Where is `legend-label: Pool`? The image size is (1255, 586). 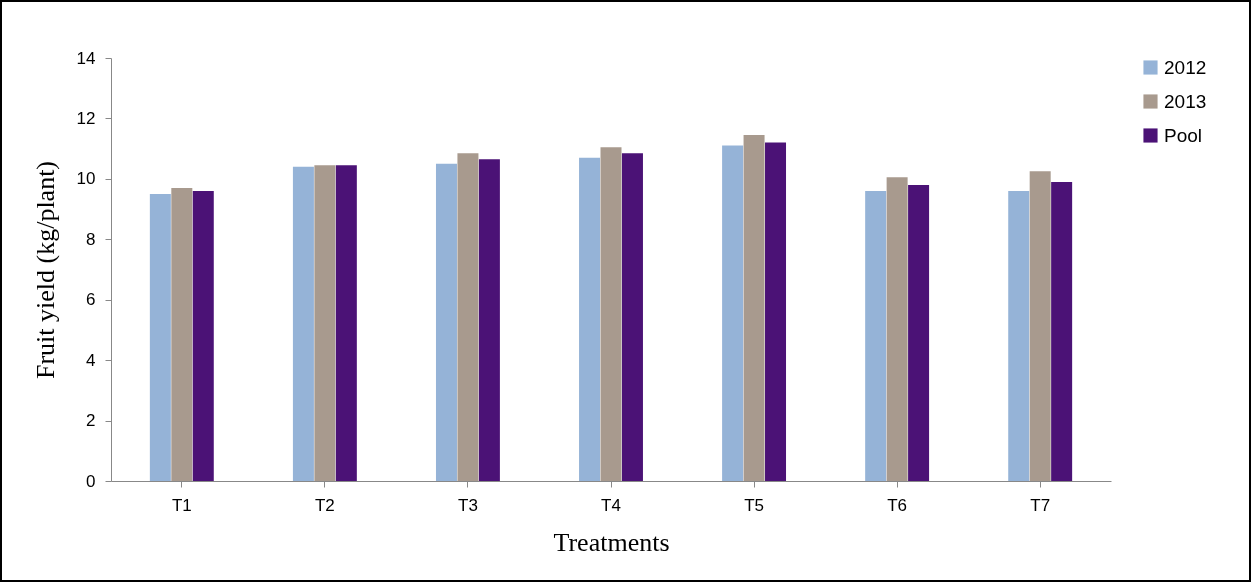 legend-label: Pool is located at coordinates (1183, 135).